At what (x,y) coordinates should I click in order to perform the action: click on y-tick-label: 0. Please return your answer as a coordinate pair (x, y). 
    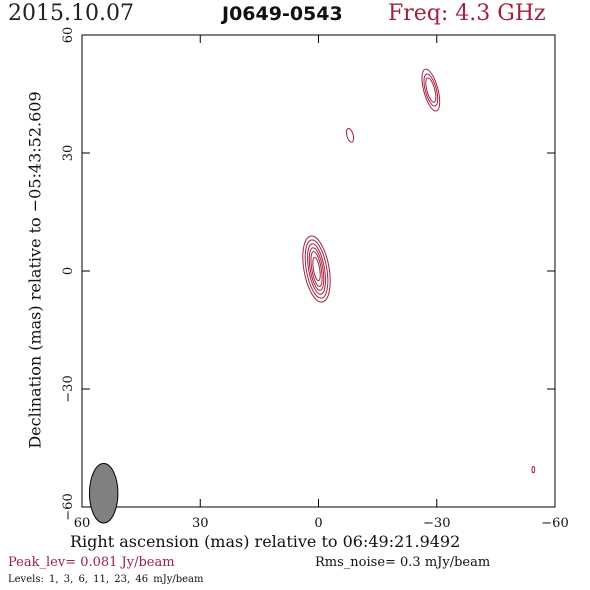
    Looking at the image, I should click on (68, 271).